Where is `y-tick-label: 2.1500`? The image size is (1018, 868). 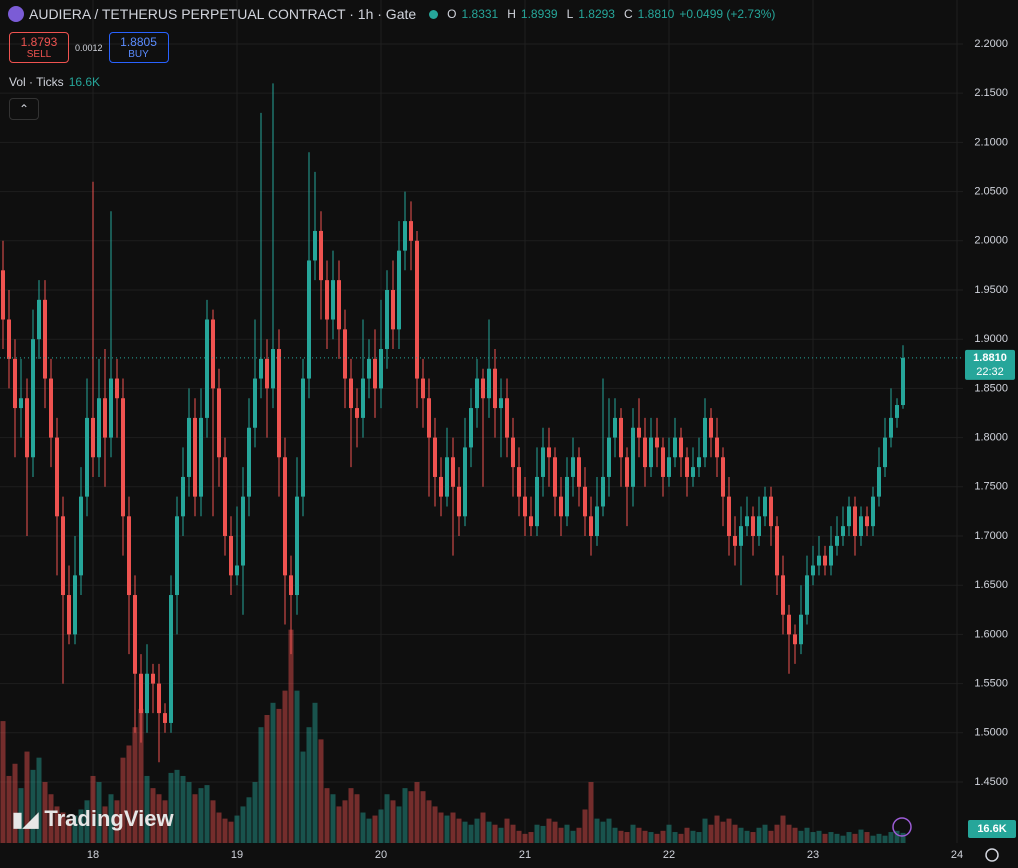
y-tick-label: 2.1500 is located at coordinates (991, 93).